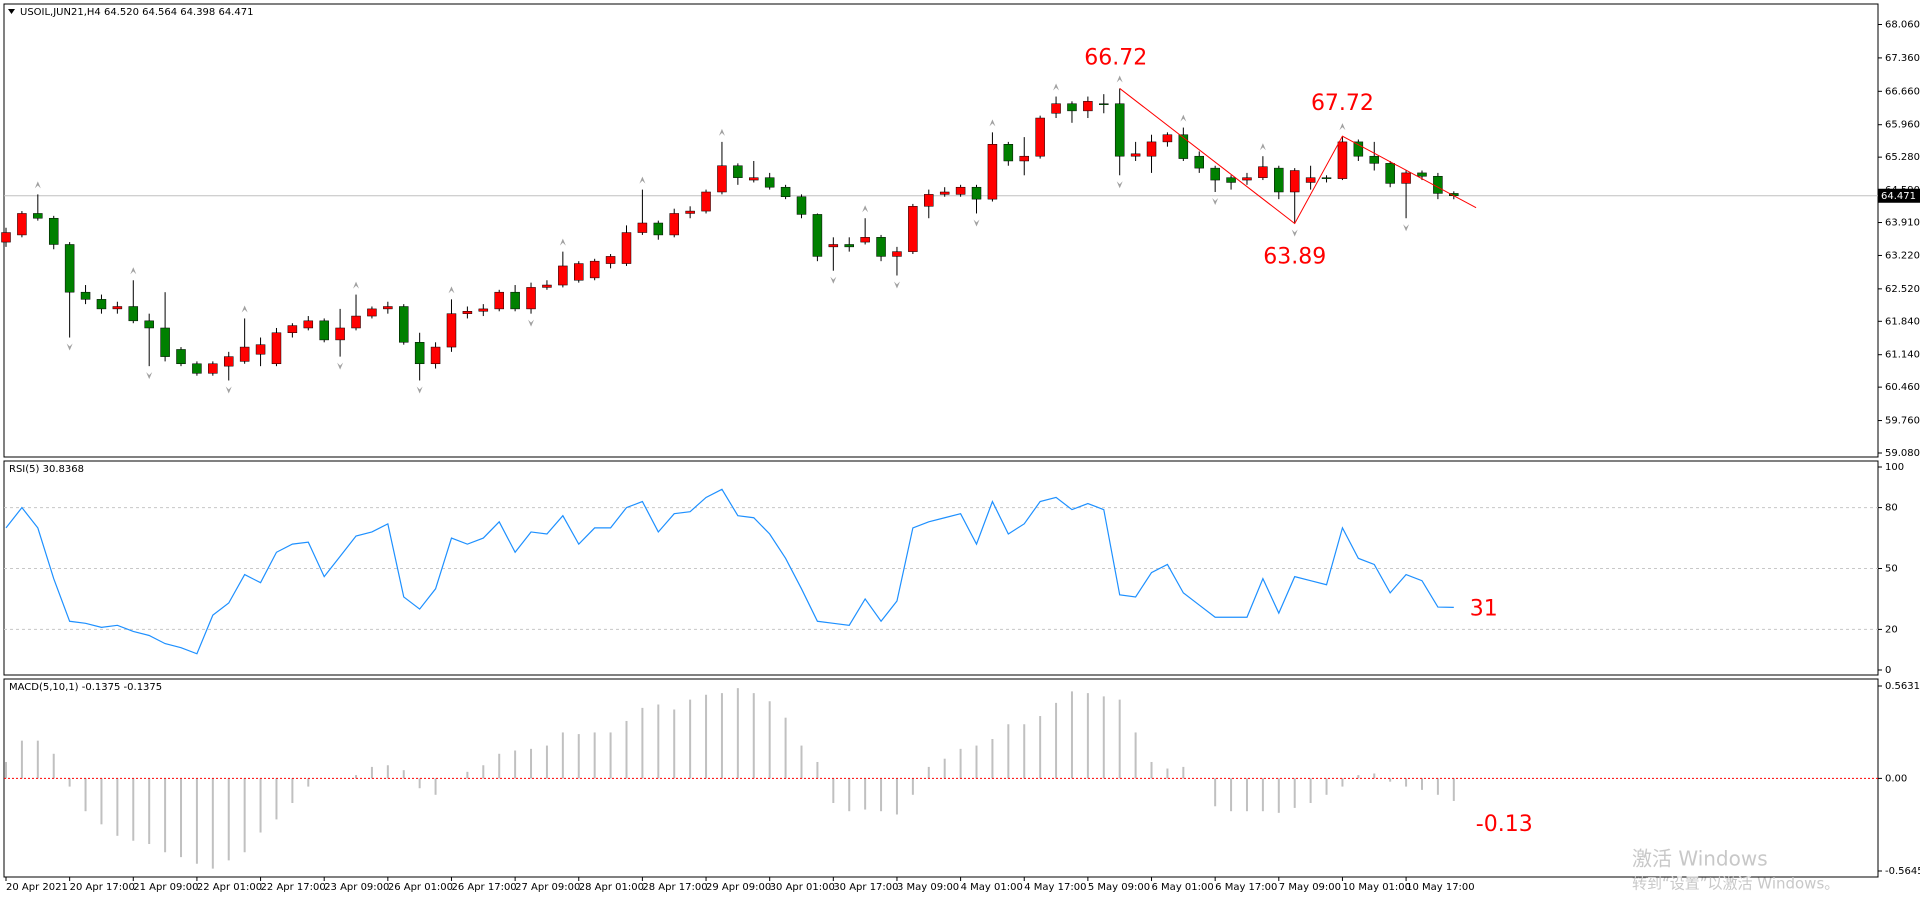 The width and height of the screenshot is (1920, 900). What do you see at coordinates (11, 11) in the screenshot?
I see `menu-arrow` at bounding box center [11, 11].